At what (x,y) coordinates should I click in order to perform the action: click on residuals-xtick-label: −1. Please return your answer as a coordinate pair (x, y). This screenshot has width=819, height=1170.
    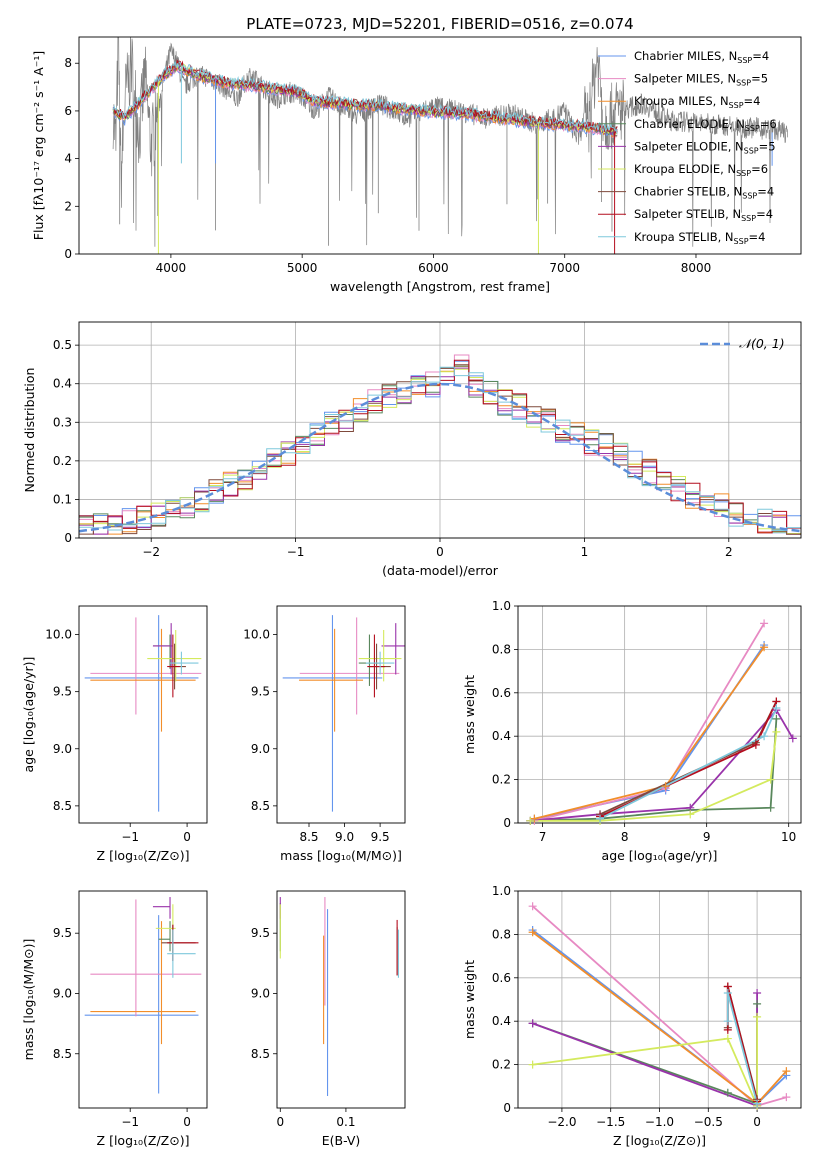
    Looking at the image, I should click on (296, 552).